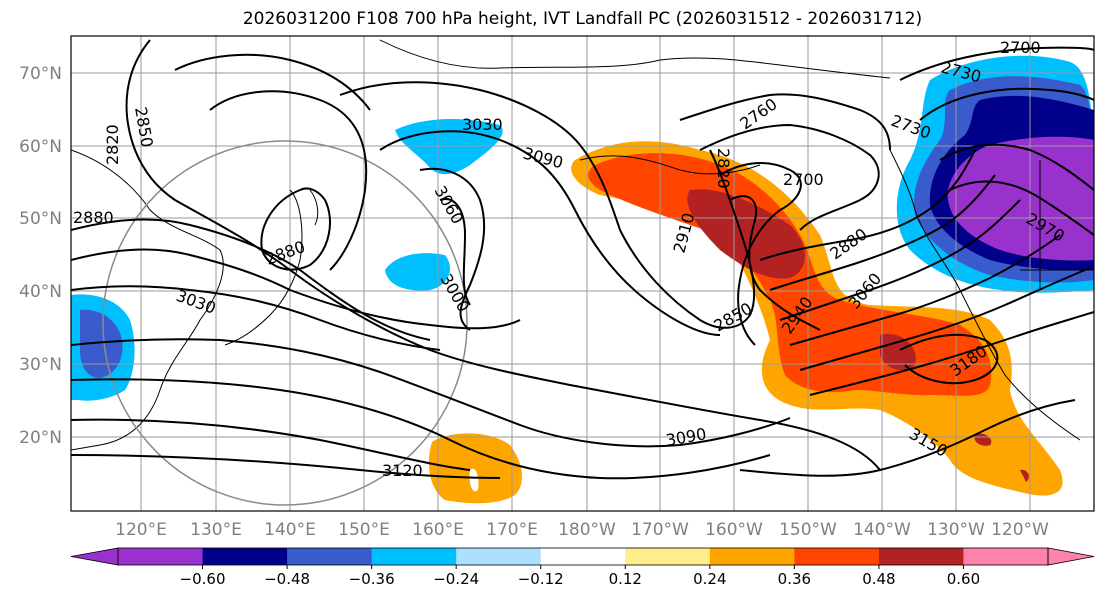  Describe the element at coordinates (40, 438) in the screenshot. I see `lat-label: 20°N` at that location.